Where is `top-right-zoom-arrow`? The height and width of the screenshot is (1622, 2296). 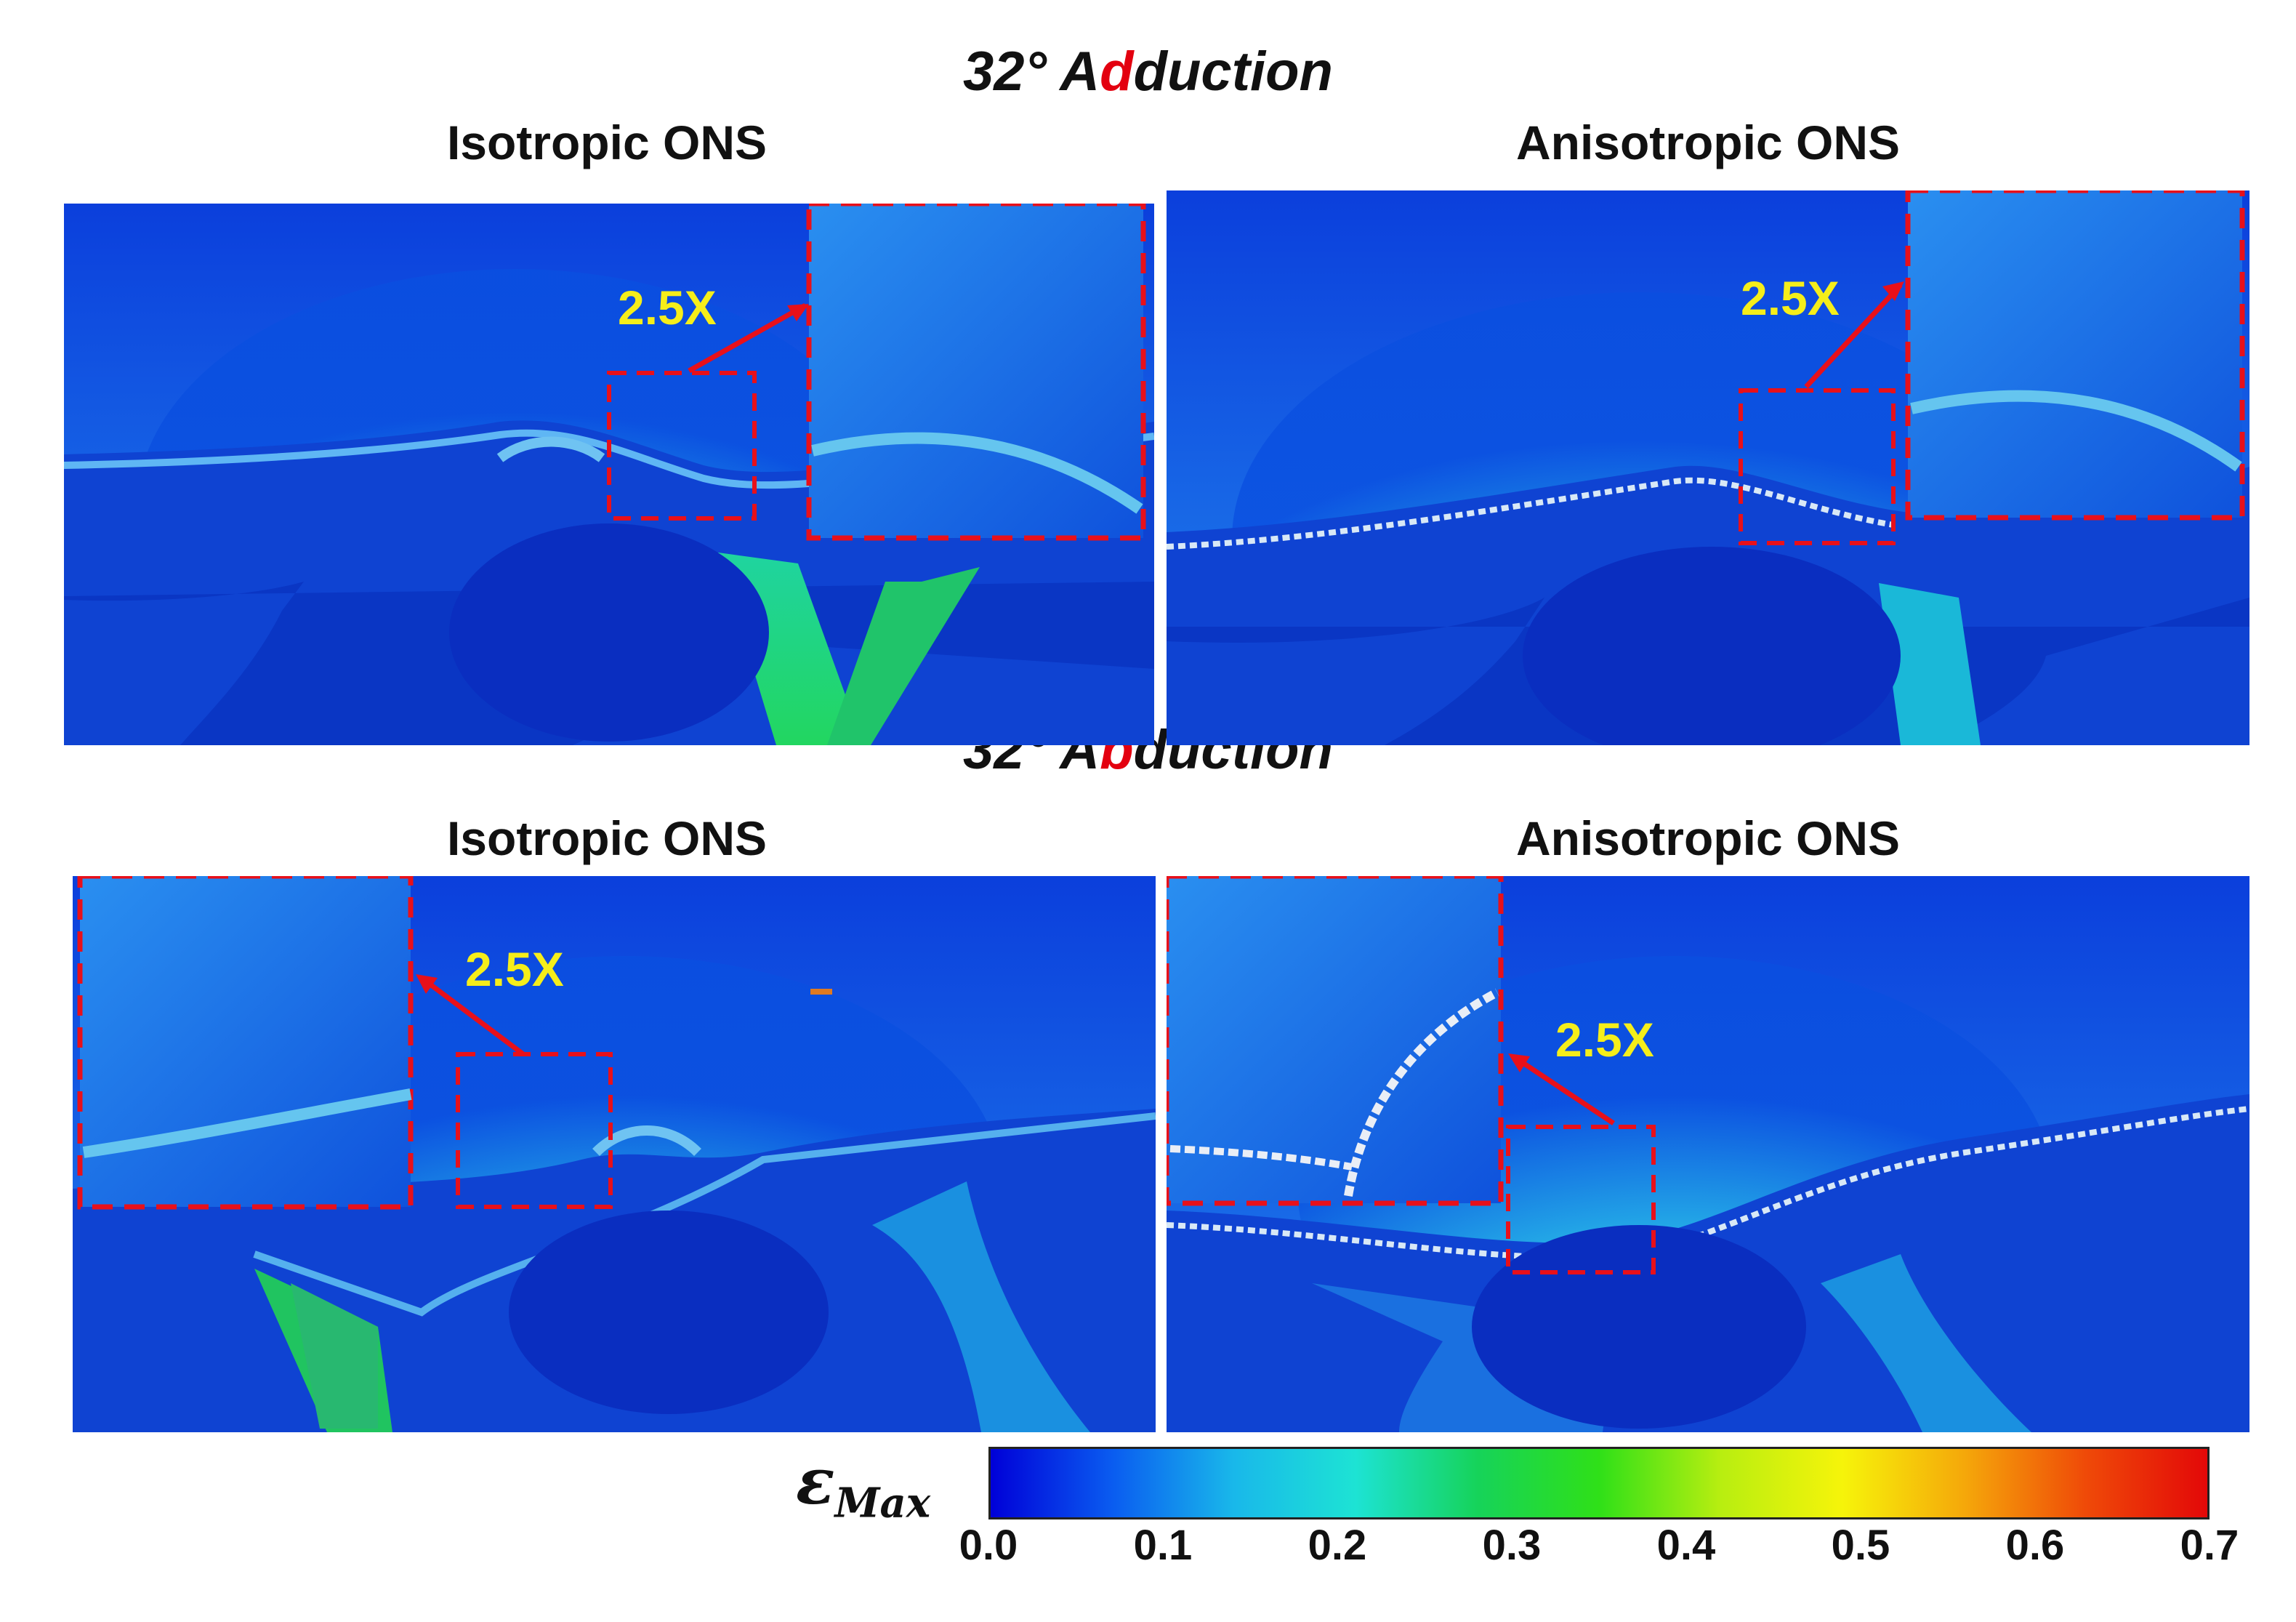
top-right-zoom-arrow is located at coordinates (1853, 336).